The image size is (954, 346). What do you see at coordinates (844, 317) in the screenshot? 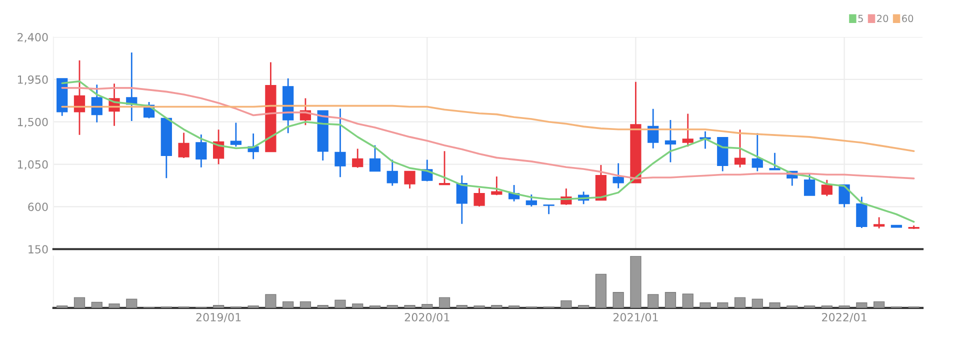
I see `x-tick-label: 2022/01` at bounding box center [844, 317].